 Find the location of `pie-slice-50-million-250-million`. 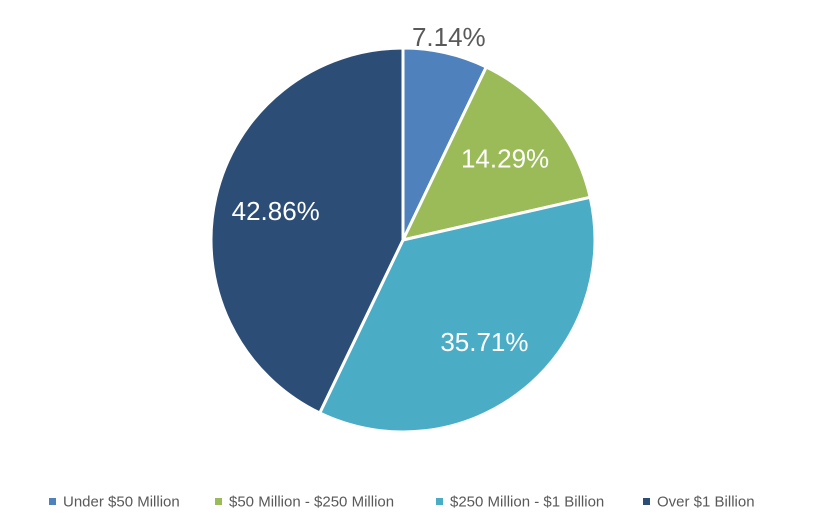

pie-slice-50-million-250-million is located at coordinates (496, 153).